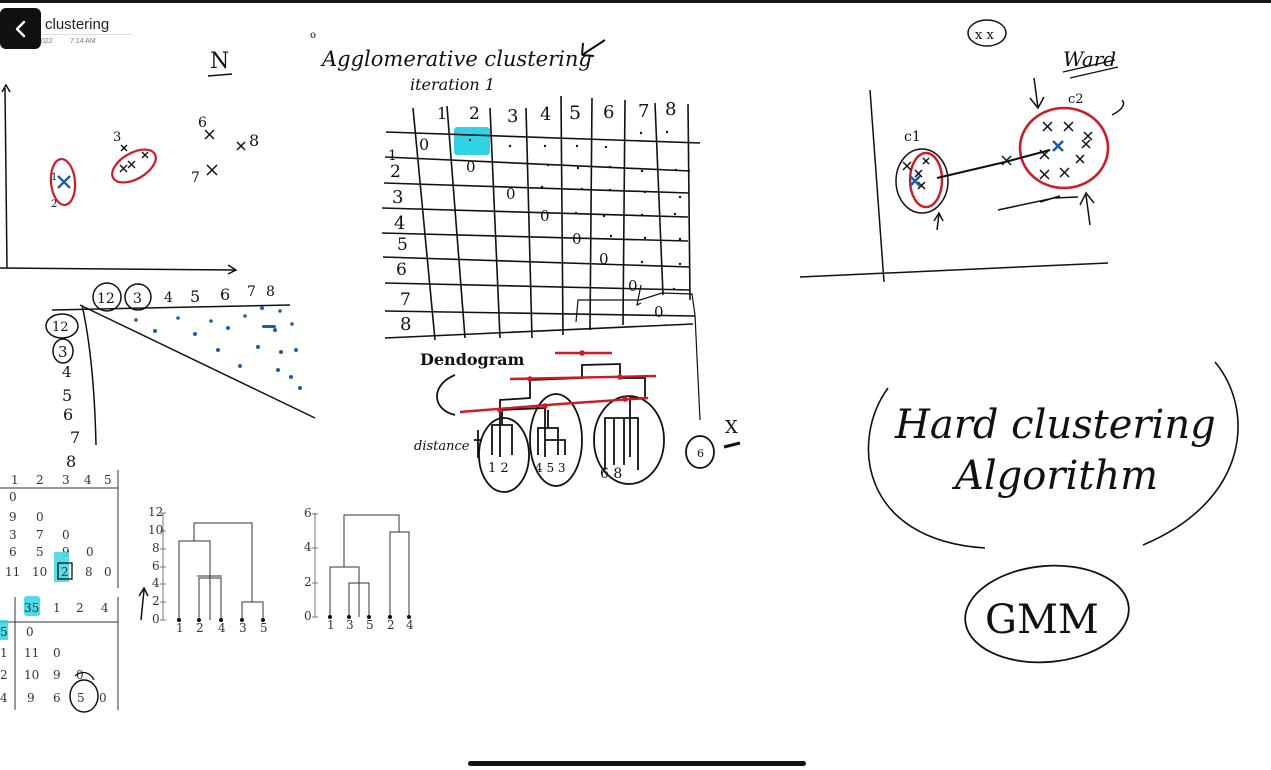  Describe the element at coordinates (700, 453) in the screenshot. I see `leaf-6: 6` at that location.